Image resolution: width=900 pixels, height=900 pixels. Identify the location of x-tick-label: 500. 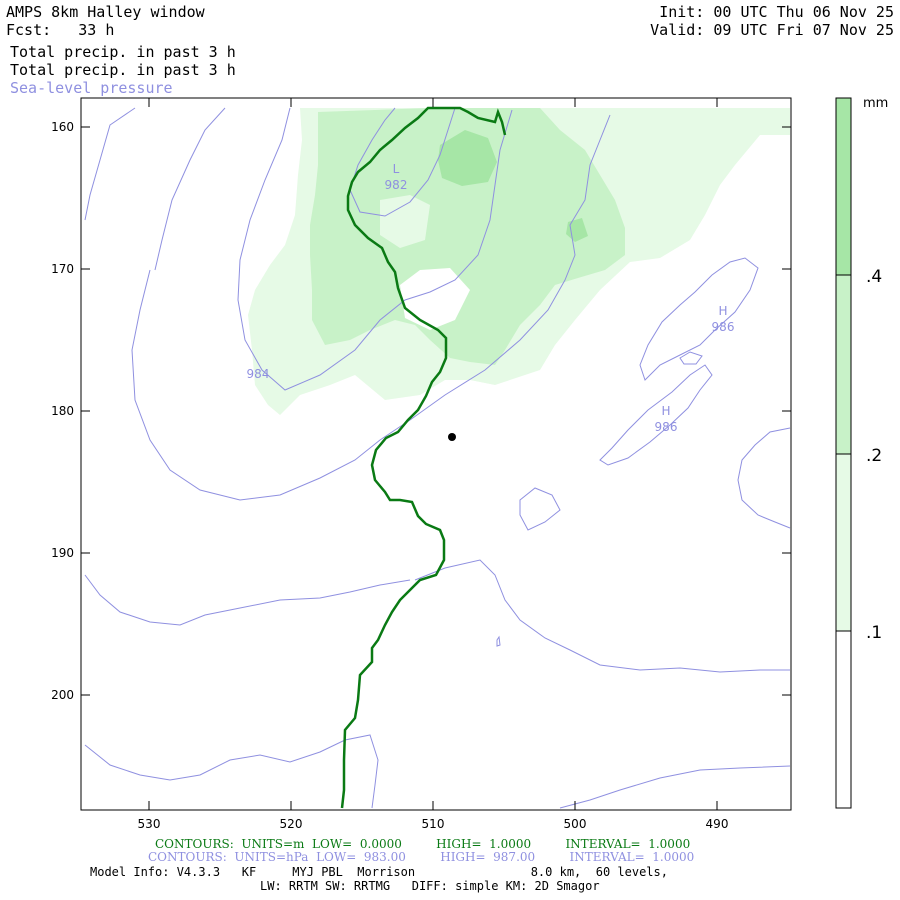
(575, 824).